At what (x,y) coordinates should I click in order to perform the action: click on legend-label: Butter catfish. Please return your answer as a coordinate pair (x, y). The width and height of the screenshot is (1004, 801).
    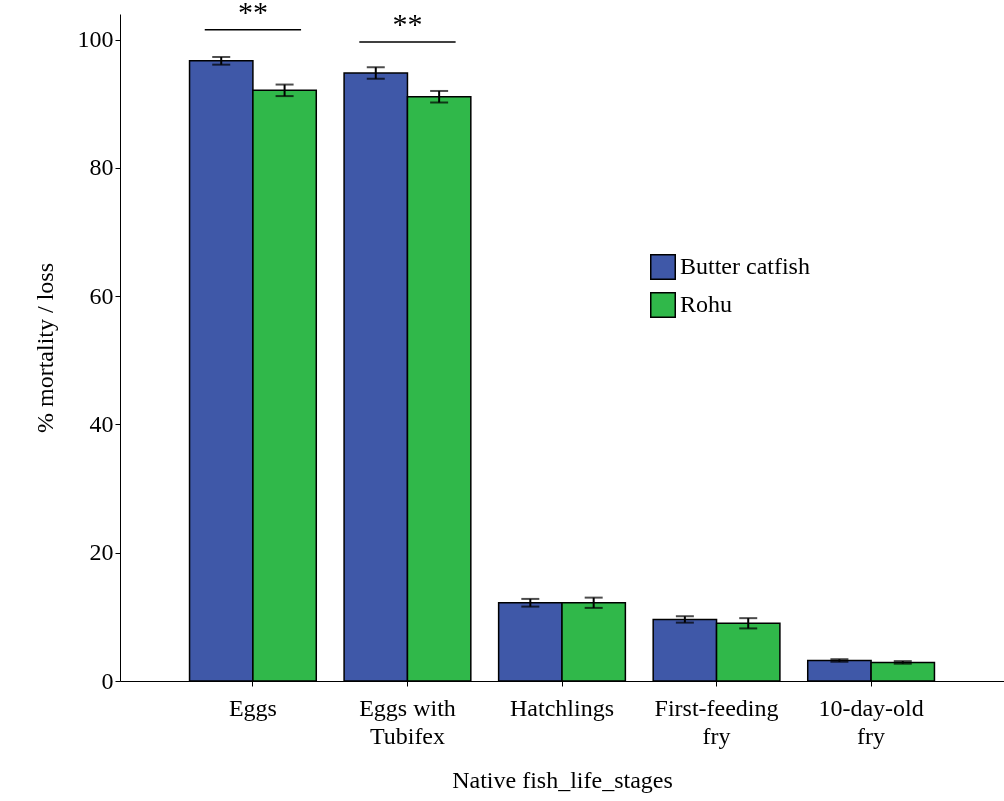
    Looking at the image, I should click on (745, 266).